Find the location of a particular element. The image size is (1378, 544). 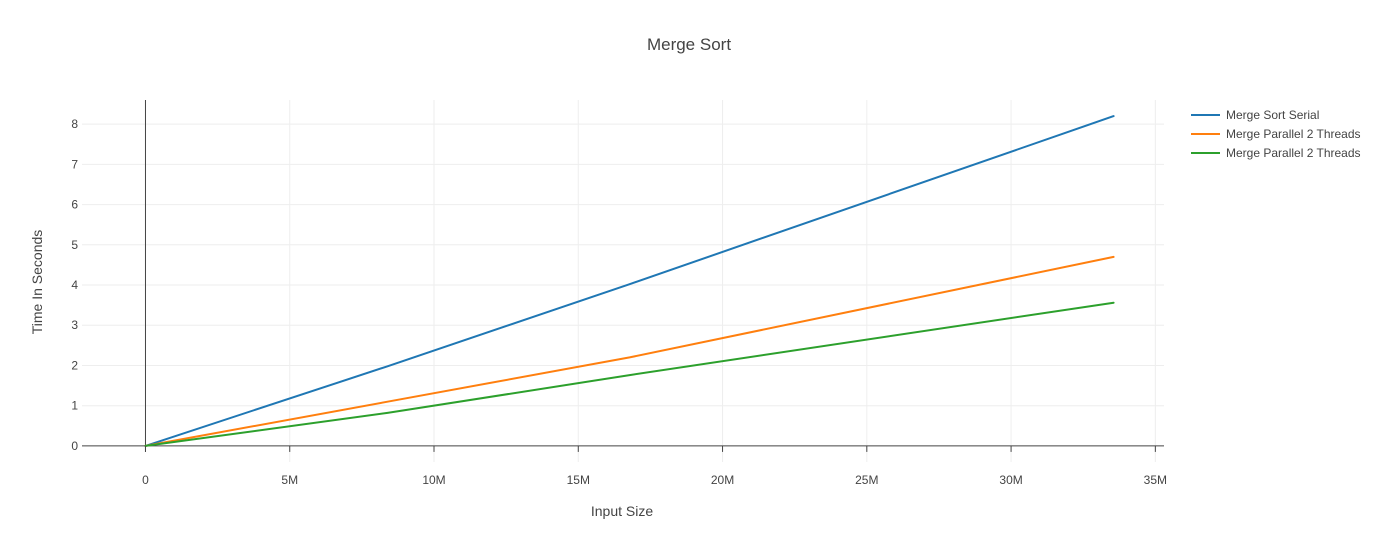

x-tick-label: 25M is located at coordinates (866, 480).